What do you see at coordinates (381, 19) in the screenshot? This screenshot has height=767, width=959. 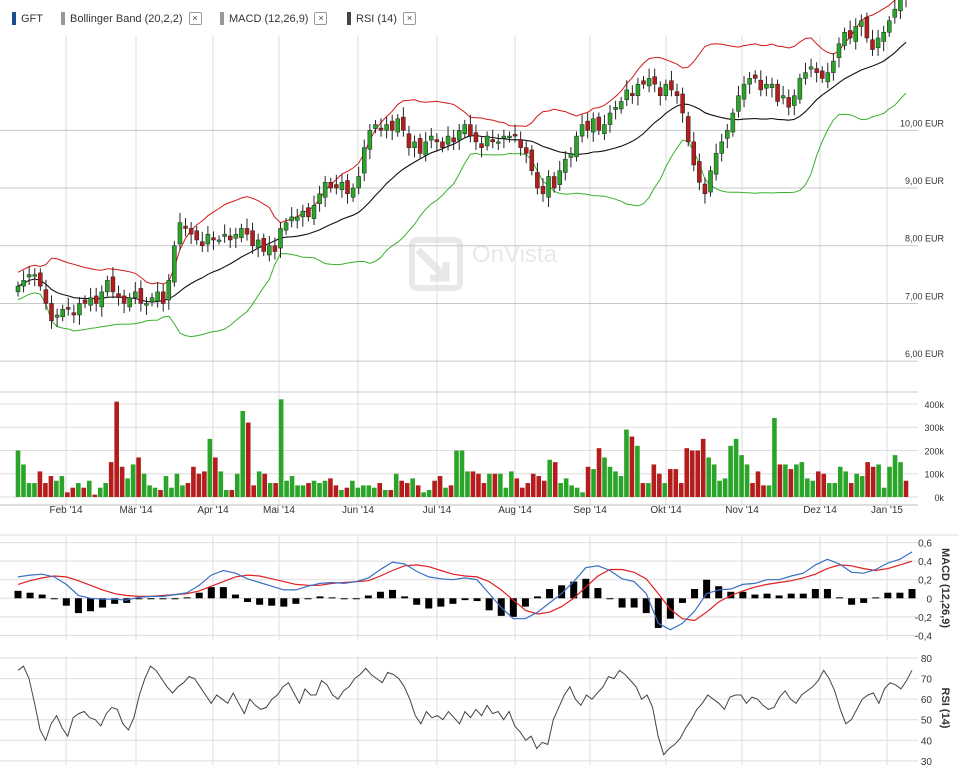 I see `legend-item-rsi: RSI (14) ×` at bounding box center [381, 19].